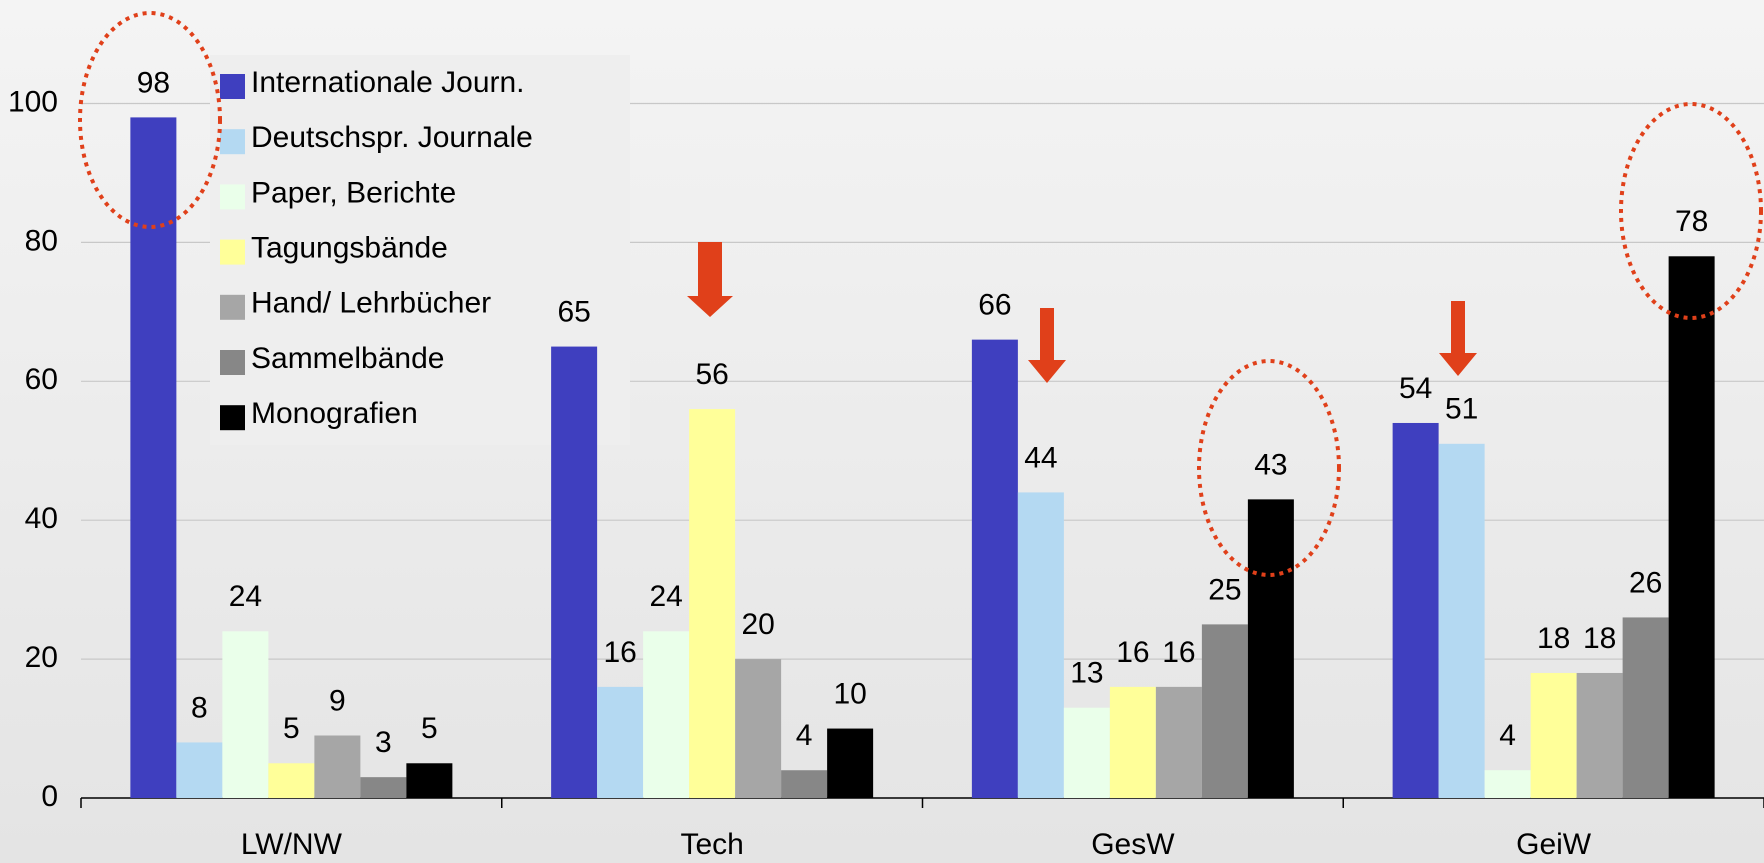  I want to click on y-tick-label: 80, so click(41, 240).